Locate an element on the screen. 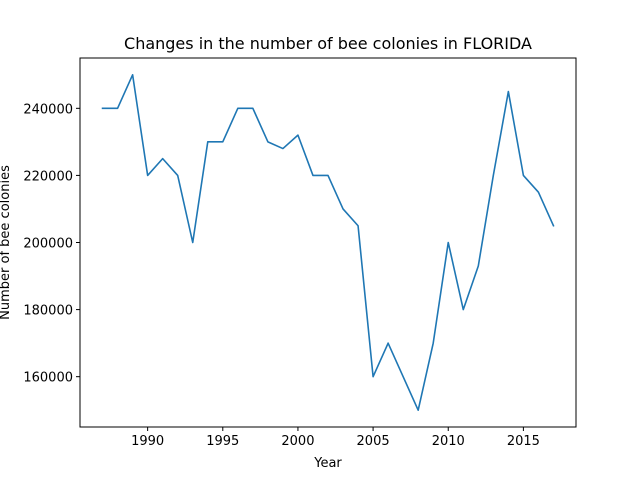 The image size is (640, 480). y-tick-label: 160000 is located at coordinates (48, 378).